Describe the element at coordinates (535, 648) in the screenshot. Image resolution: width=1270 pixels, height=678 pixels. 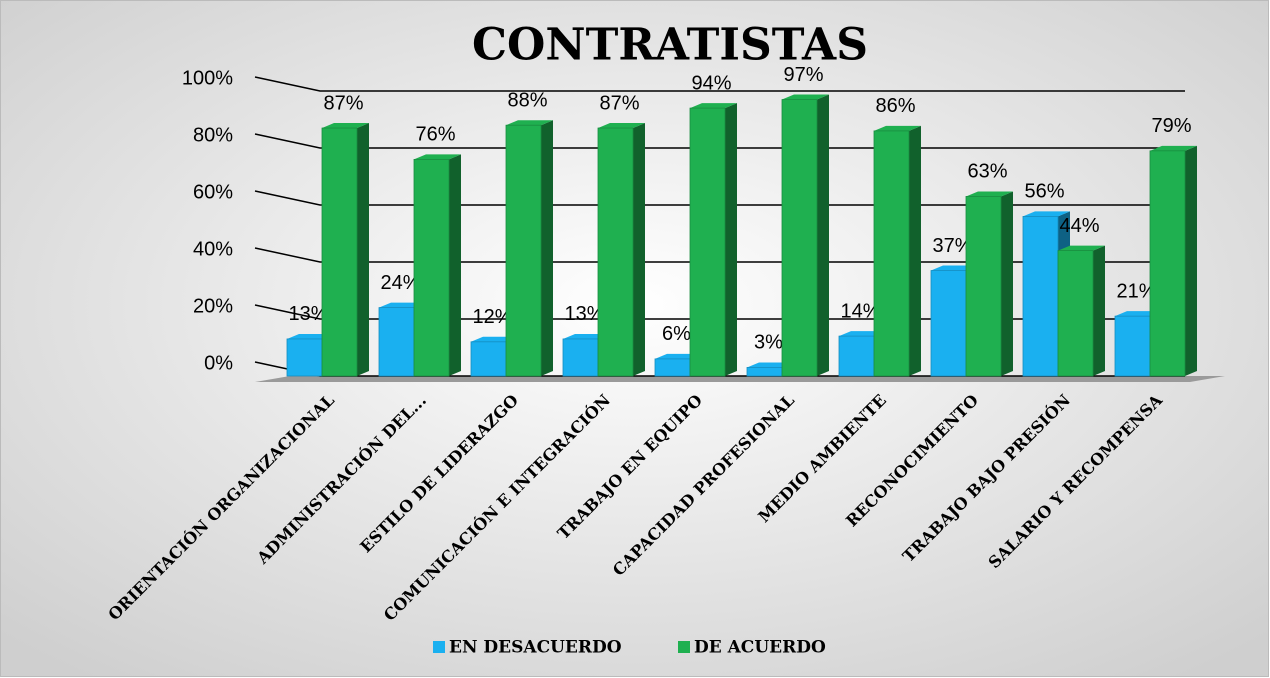
I see `legend-label: EN DESACUERDO` at that location.